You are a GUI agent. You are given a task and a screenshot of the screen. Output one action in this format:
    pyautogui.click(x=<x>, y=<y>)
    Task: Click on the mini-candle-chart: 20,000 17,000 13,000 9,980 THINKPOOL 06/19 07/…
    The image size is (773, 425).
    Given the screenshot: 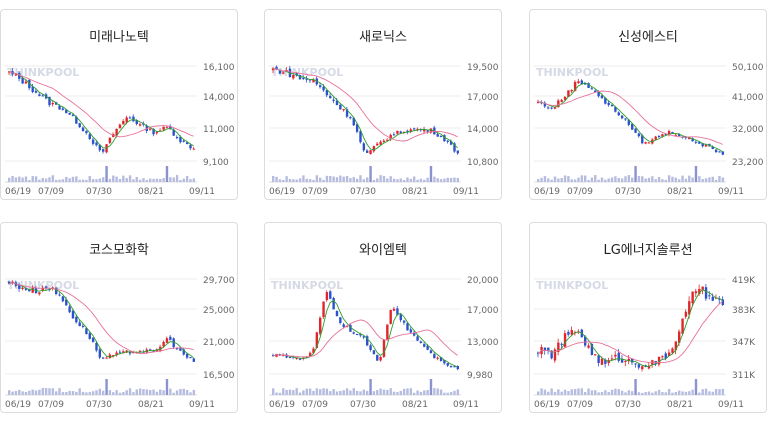 What is the action you would take?
    pyautogui.click(x=383, y=318)
    